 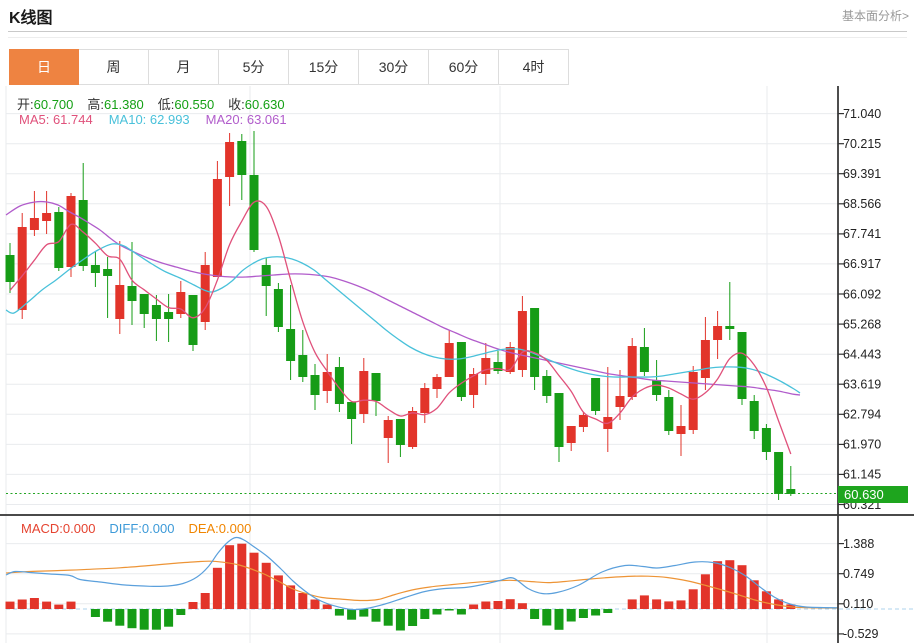 I want to click on svg-text: 64.443, so click(x=862, y=355).